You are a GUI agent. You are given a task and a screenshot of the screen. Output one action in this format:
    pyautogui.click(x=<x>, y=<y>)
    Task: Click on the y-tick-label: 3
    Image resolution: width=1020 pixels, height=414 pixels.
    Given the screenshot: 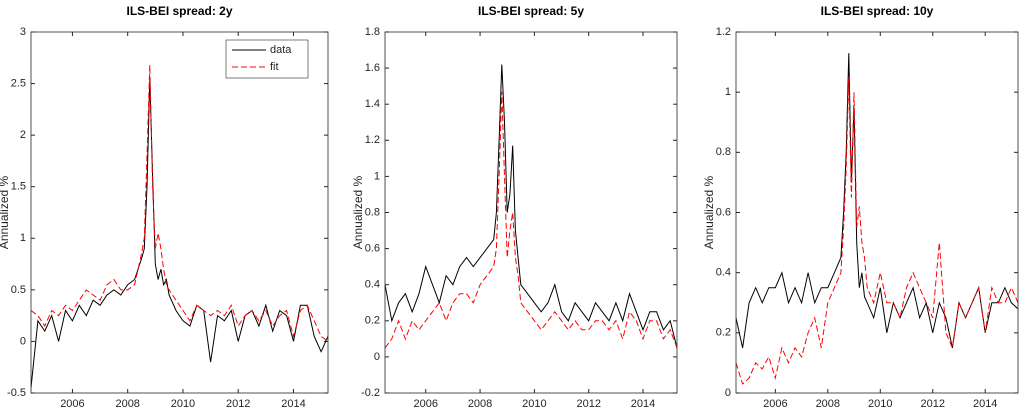 What is the action you would take?
    pyautogui.click(x=23, y=32)
    